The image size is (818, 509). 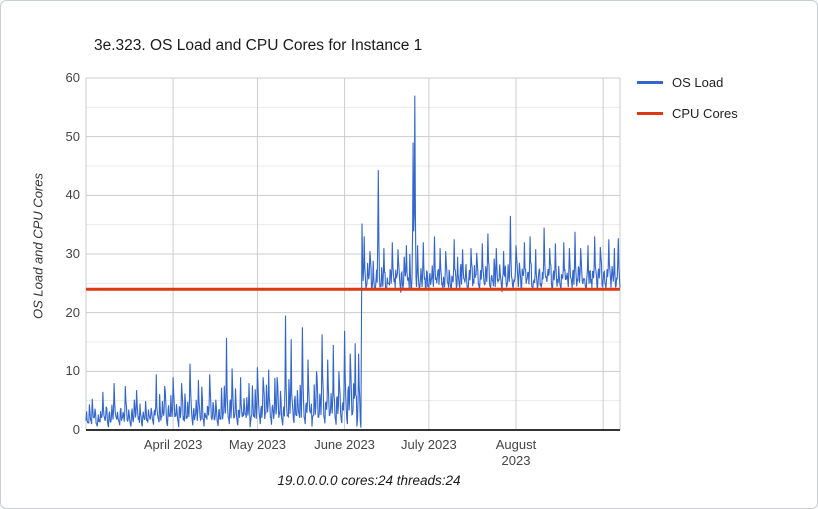 What do you see at coordinates (72, 312) in the screenshot?
I see `y-tick-label: 20` at bounding box center [72, 312].